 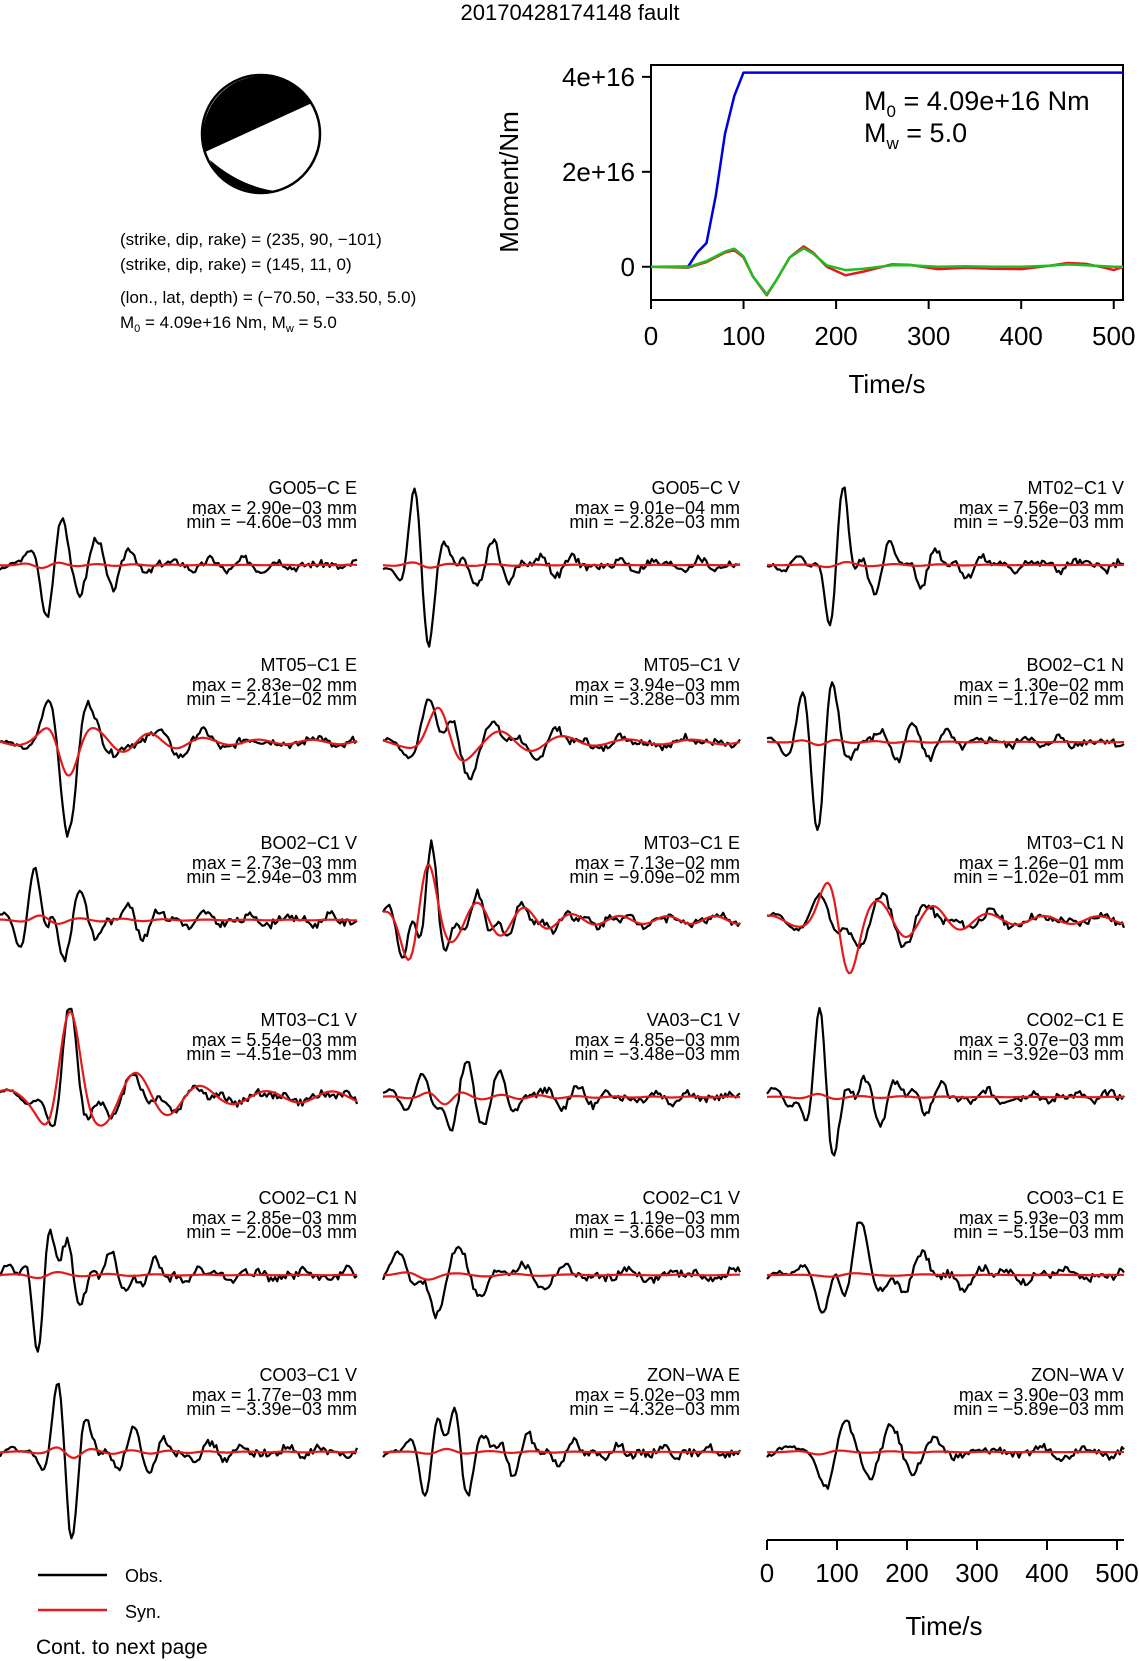 What do you see at coordinates (312, 488) in the screenshot?
I see `trace-station-label: GO05−C E` at bounding box center [312, 488].